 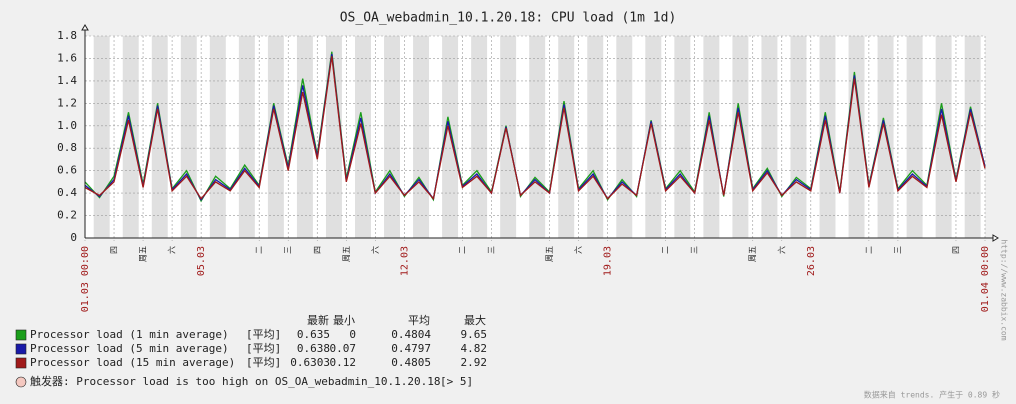 I want to click on legend-stat: 0.07, so click(x=343, y=348).